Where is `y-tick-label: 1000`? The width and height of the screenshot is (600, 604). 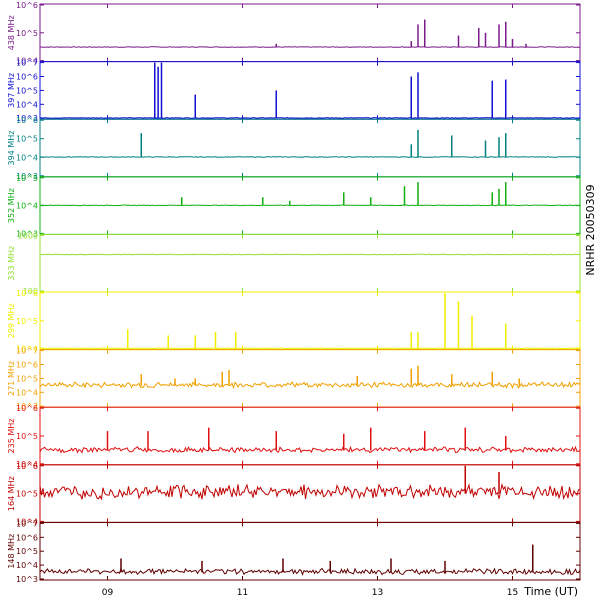
y-tick-label: 1000 is located at coordinates (28, 235).